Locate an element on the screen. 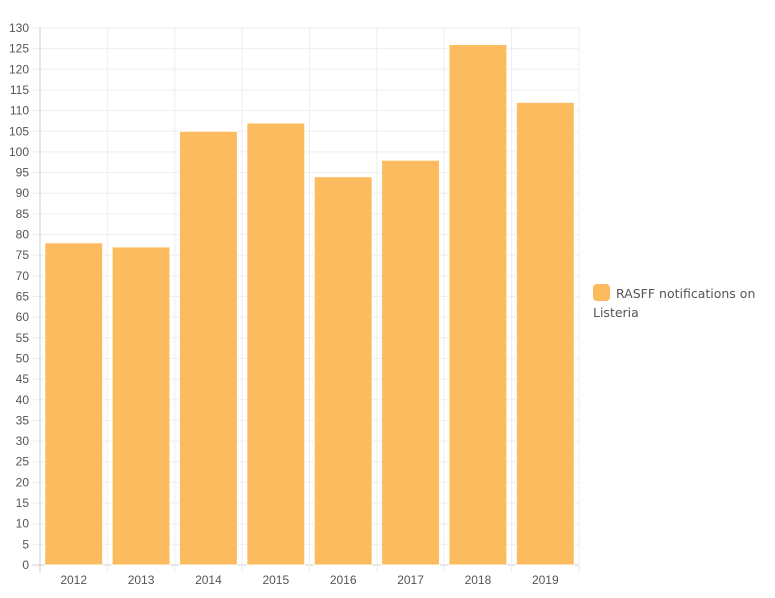  legend: RASFF notifications on Listeria is located at coordinates (680, 303).